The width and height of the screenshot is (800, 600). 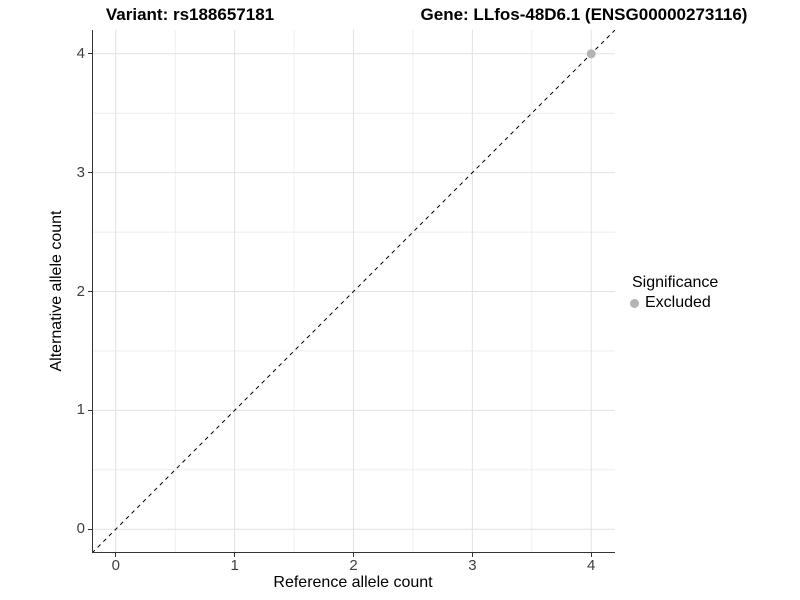 What do you see at coordinates (634, 303) in the screenshot?
I see `legend-point-icon` at bounding box center [634, 303].